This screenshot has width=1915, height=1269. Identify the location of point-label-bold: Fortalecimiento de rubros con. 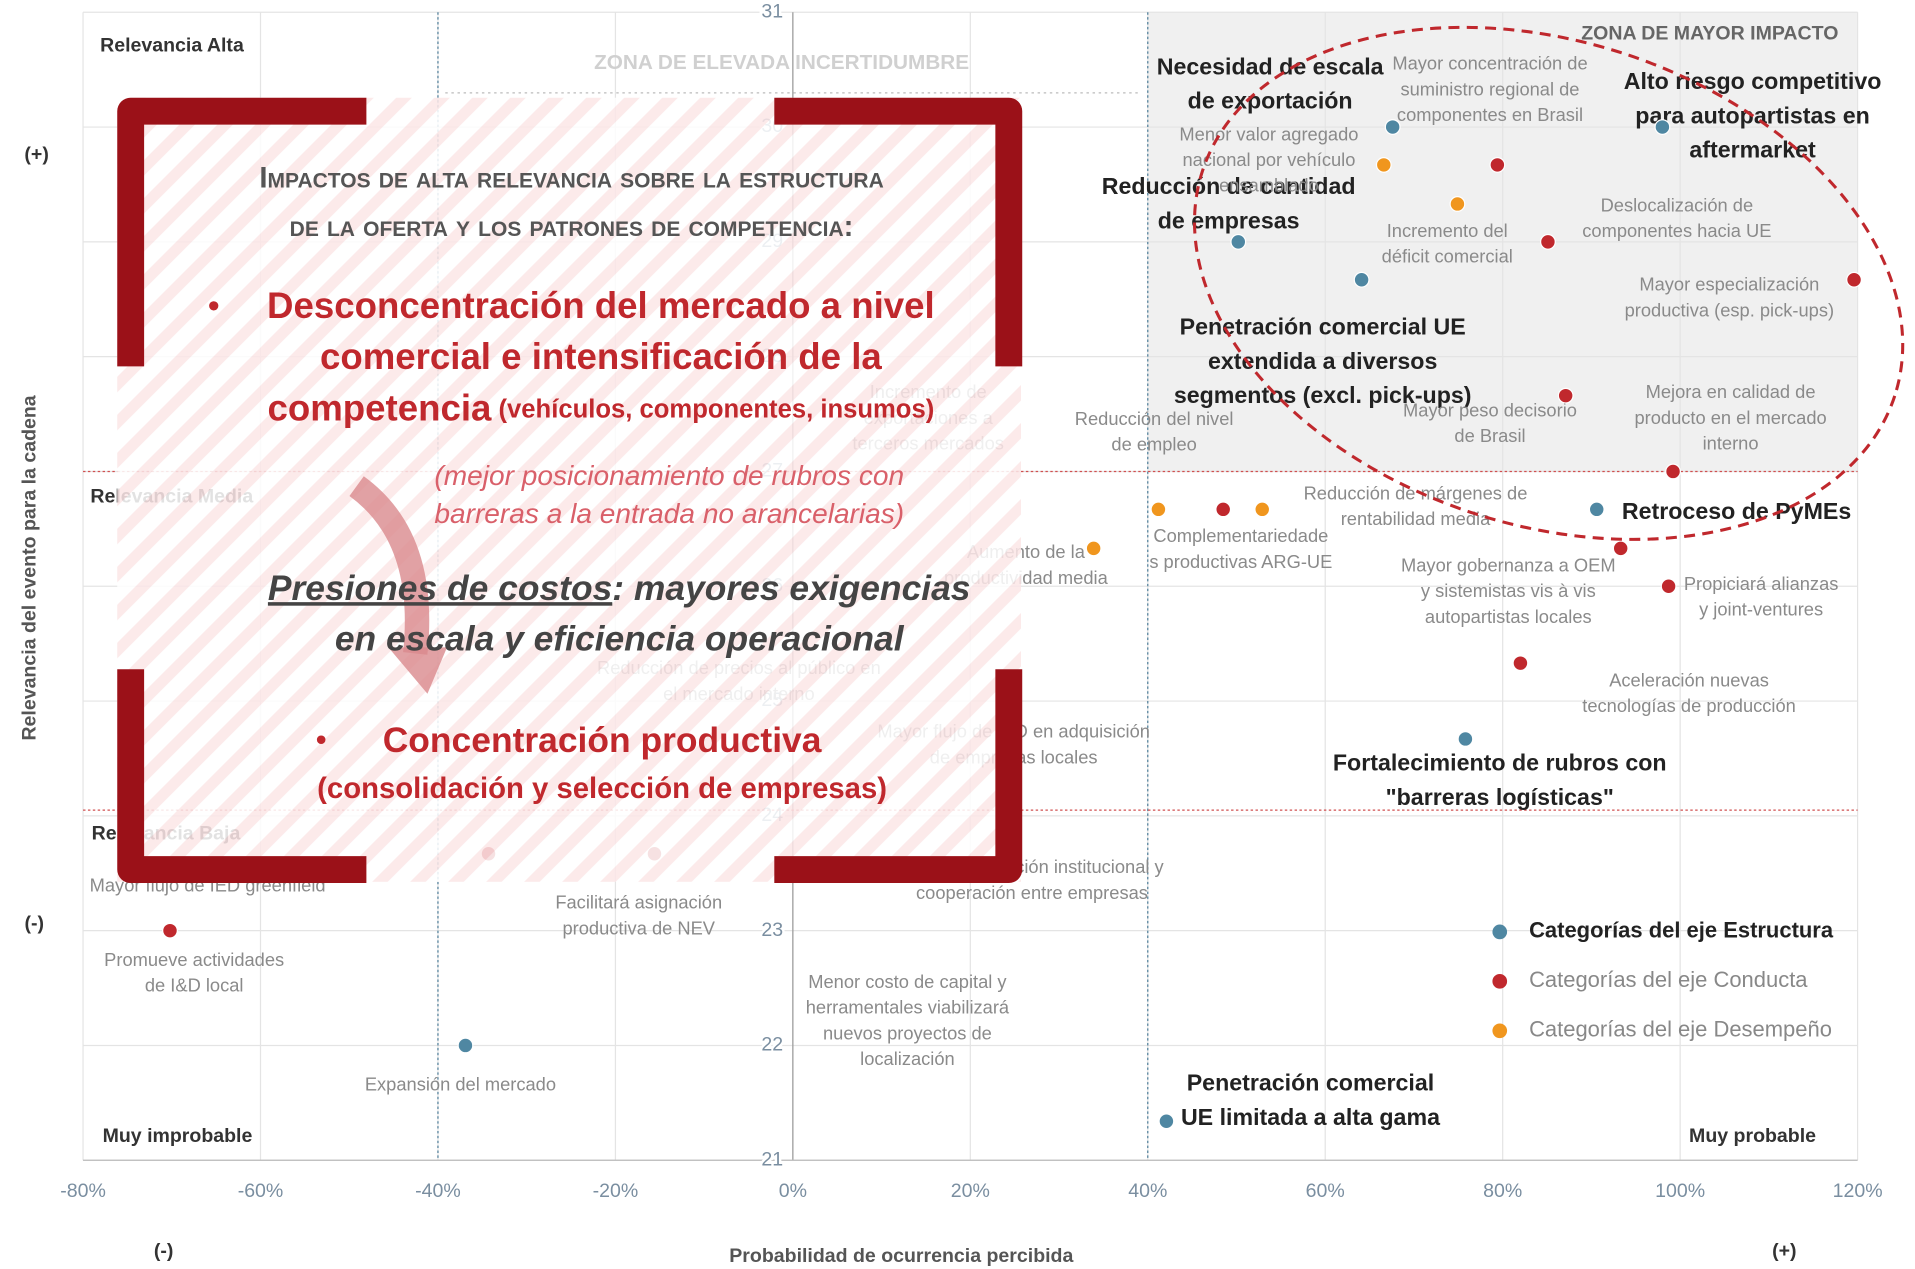
(1500, 763).